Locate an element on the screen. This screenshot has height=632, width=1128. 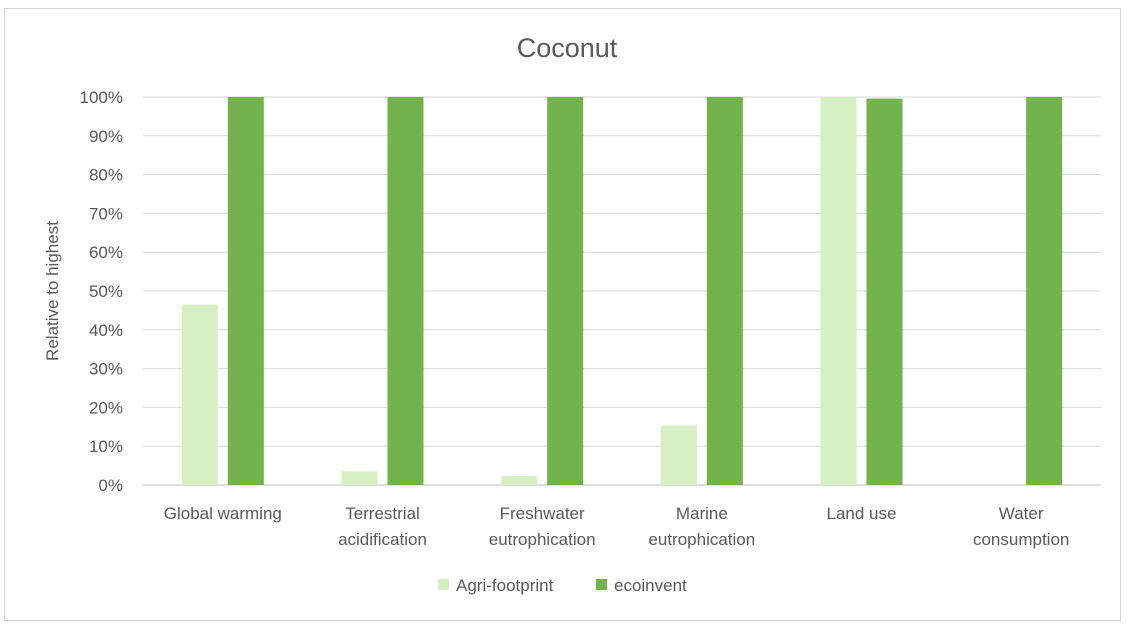
y-axis-title: Relative to highest is located at coordinates (52, 291).